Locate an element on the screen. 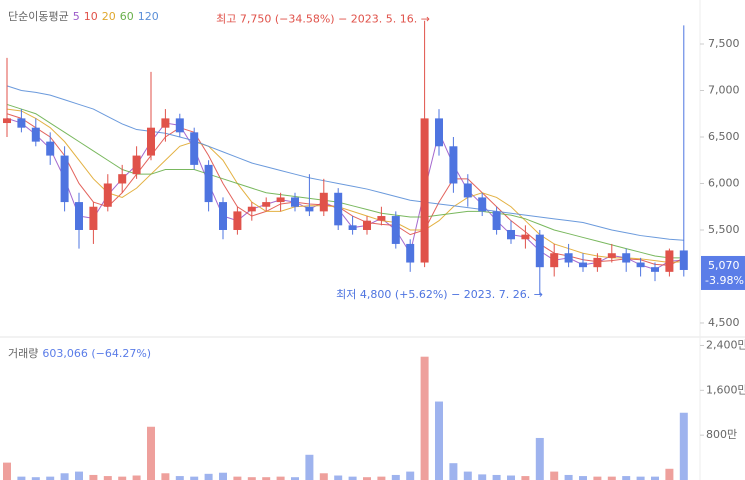 The height and width of the screenshot is (480, 745). legend-item: 120 is located at coordinates (148, 16).